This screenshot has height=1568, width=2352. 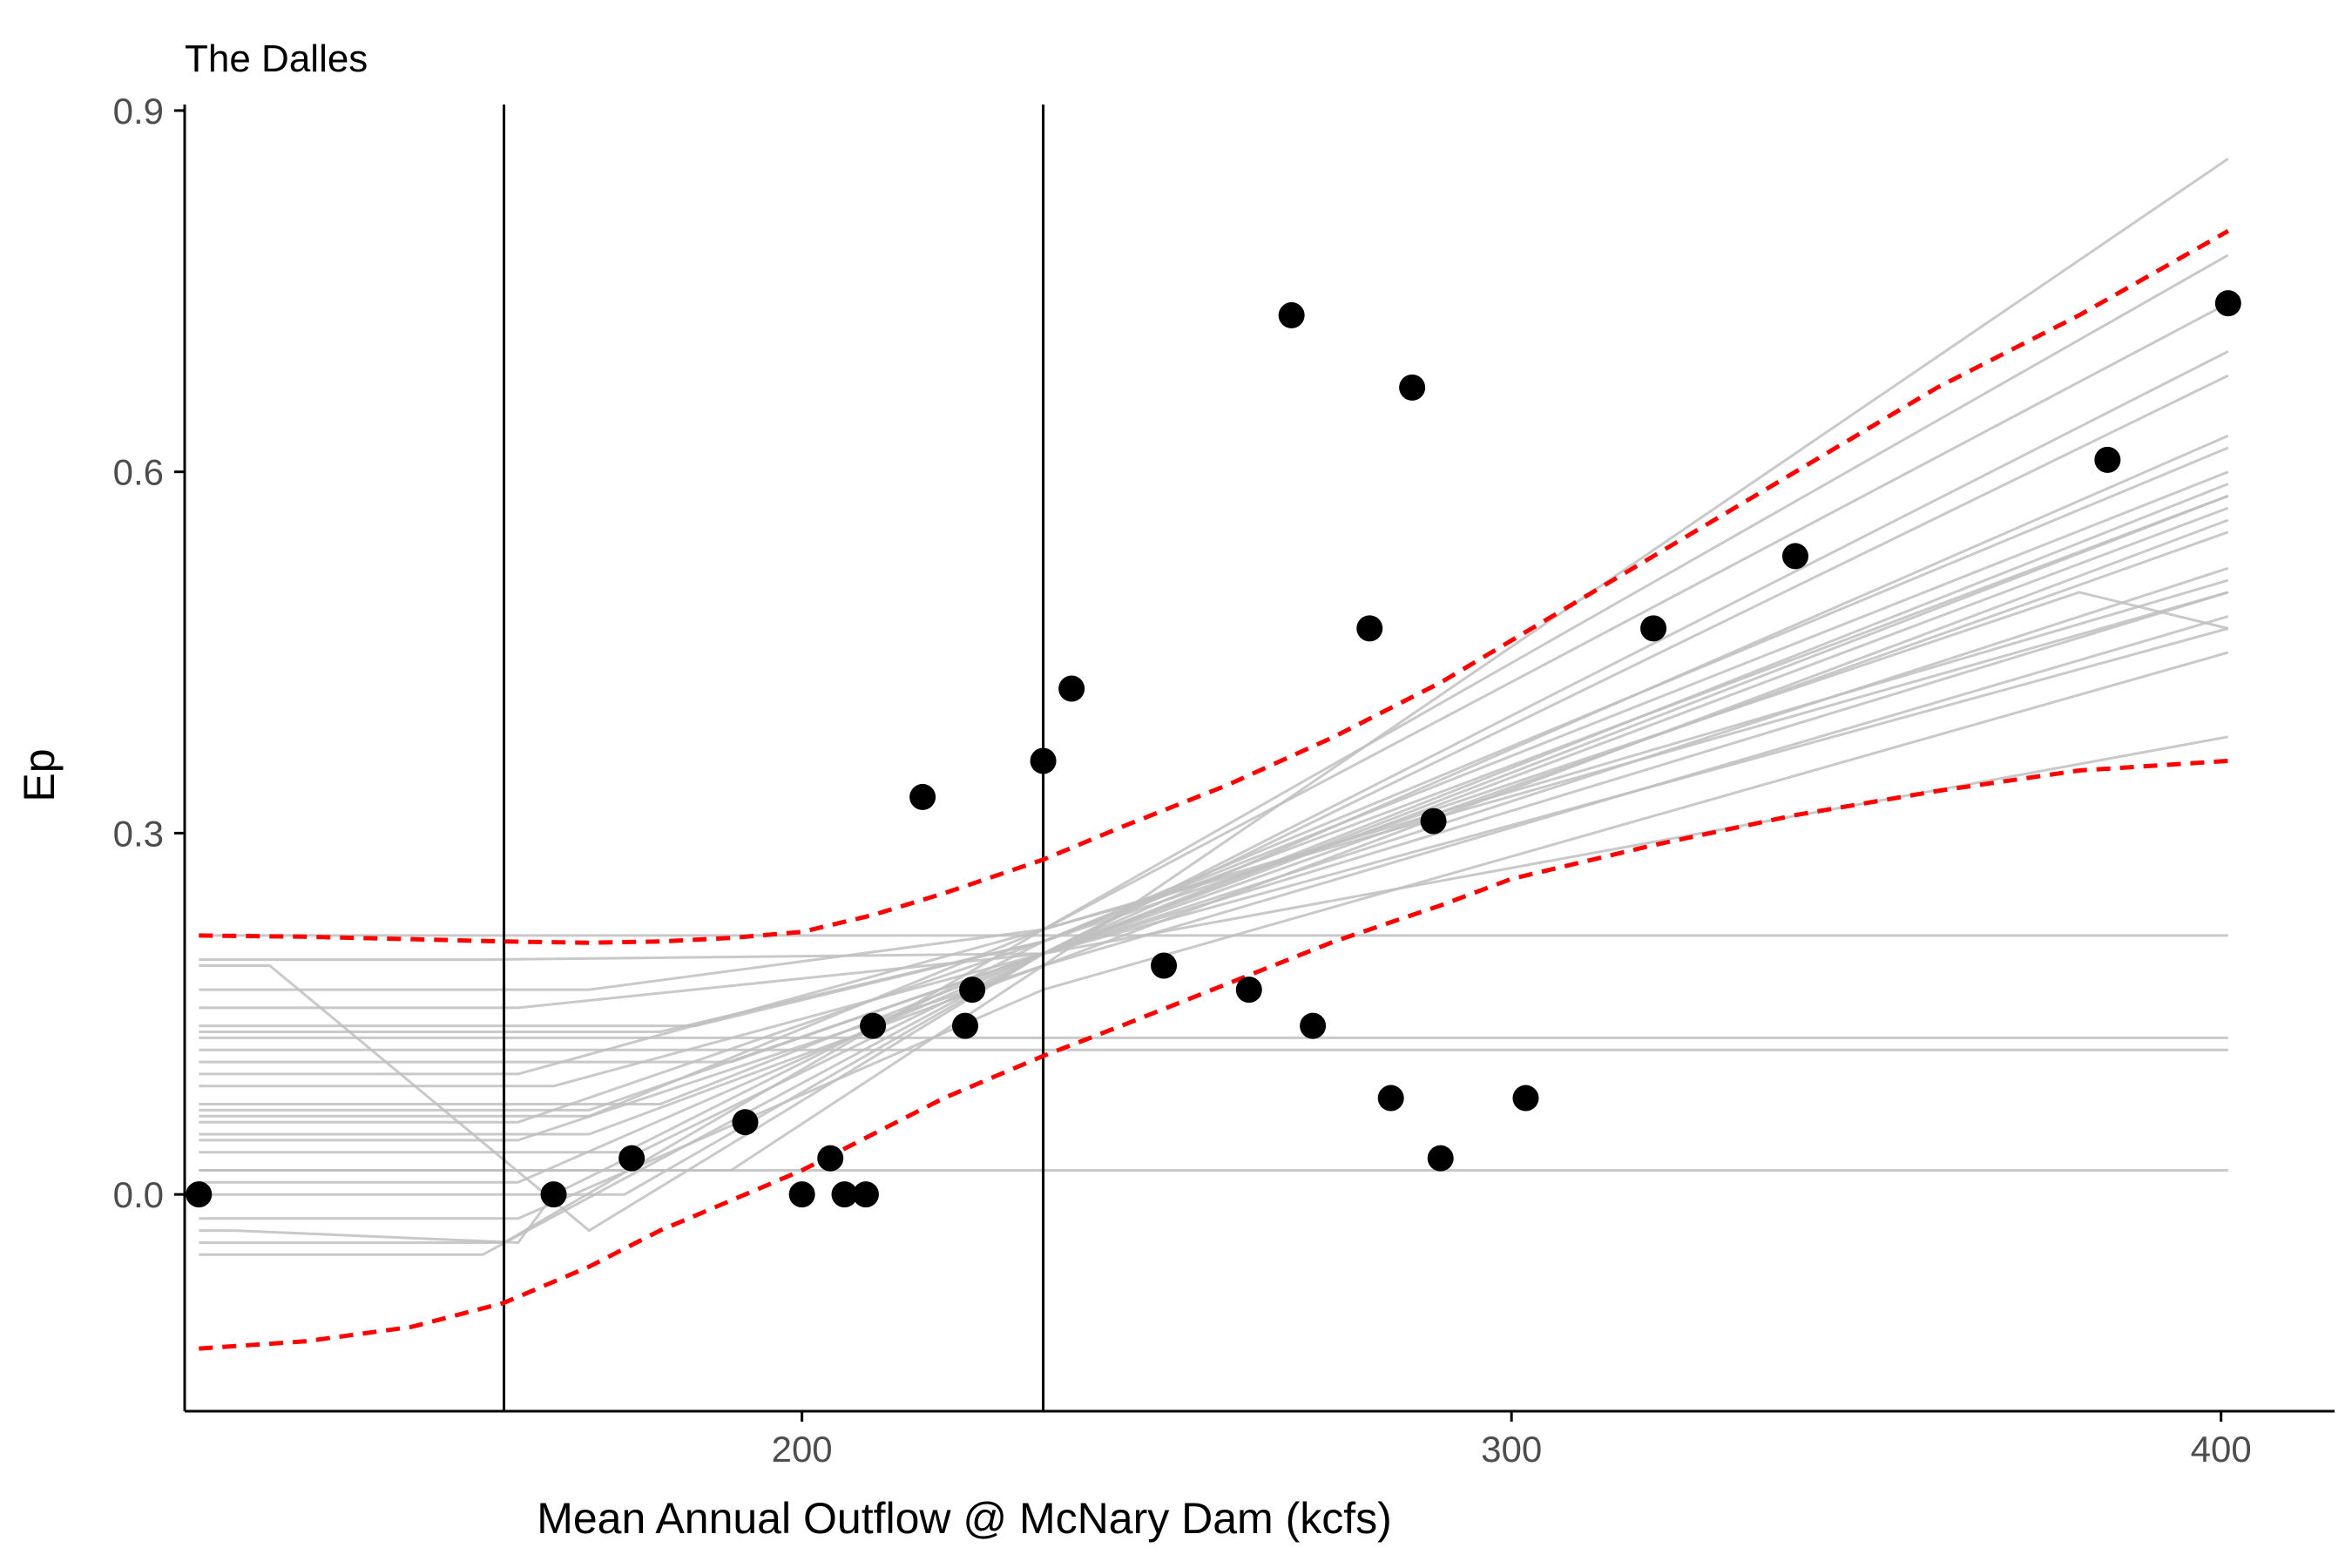 What do you see at coordinates (802, 1449) in the screenshot?
I see `x-tick-label: 200` at bounding box center [802, 1449].